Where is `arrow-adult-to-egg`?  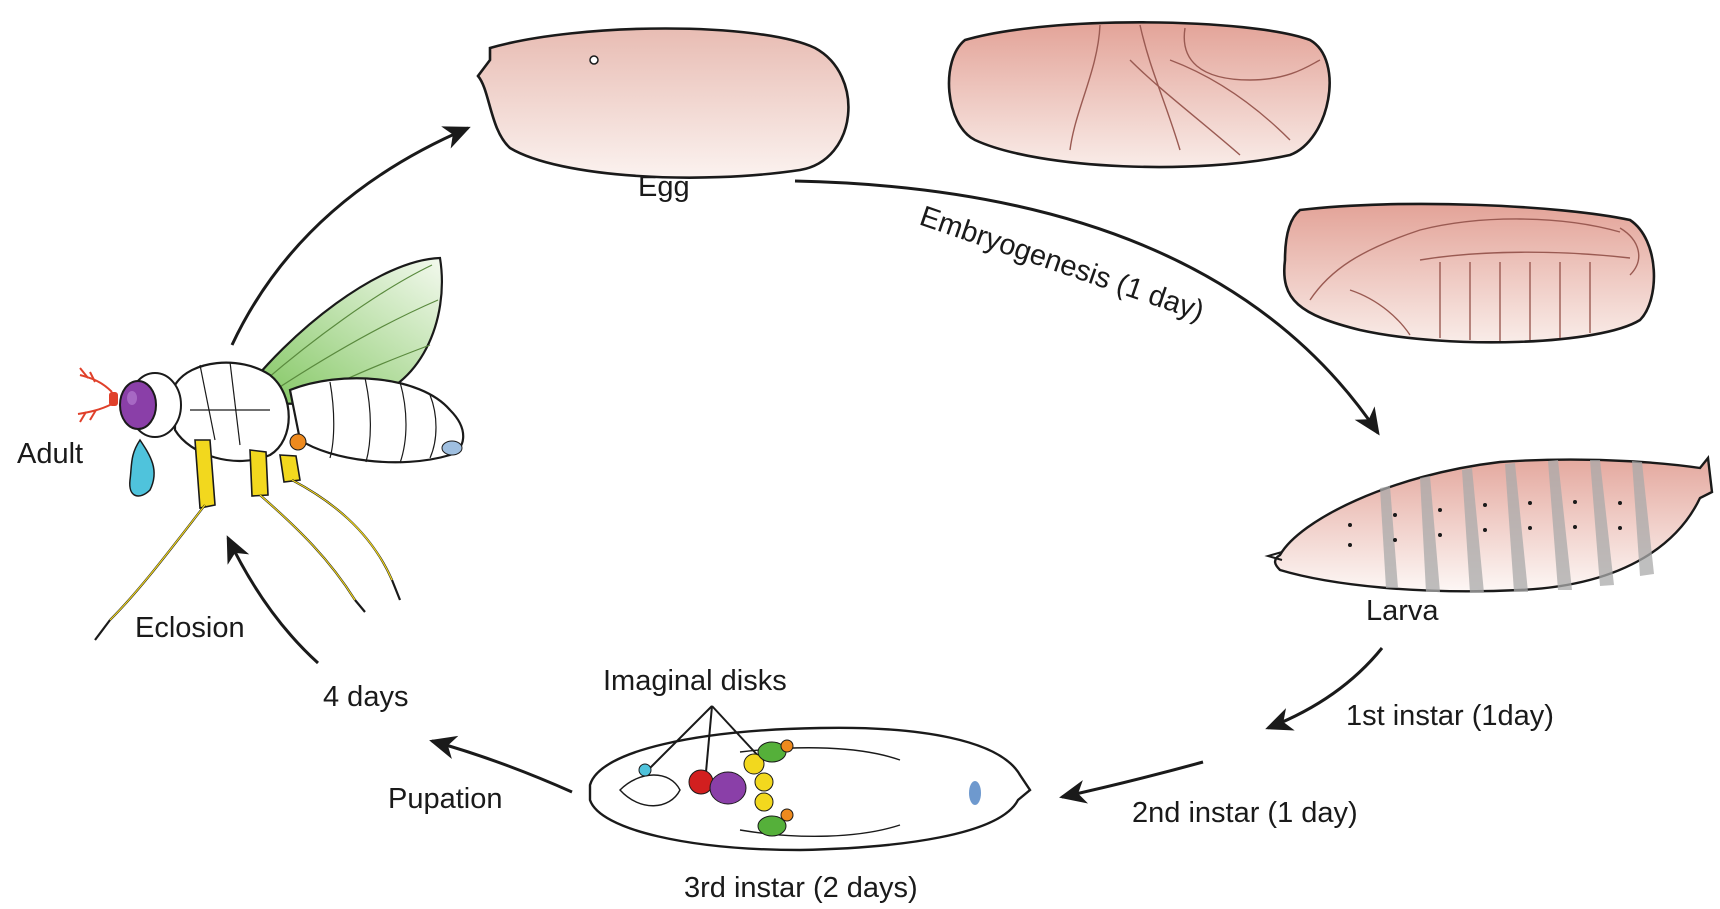 arrow-adult-to-egg is located at coordinates (350, 236).